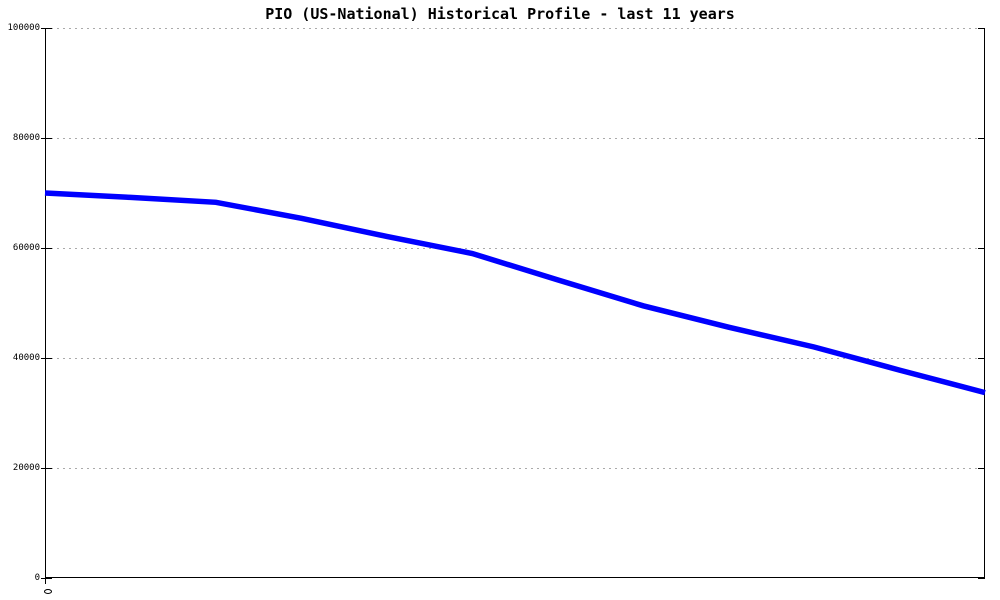 This screenshot has width=1000, height=600. I want to click on y-tick-label-0: 0, so click(37, 578).